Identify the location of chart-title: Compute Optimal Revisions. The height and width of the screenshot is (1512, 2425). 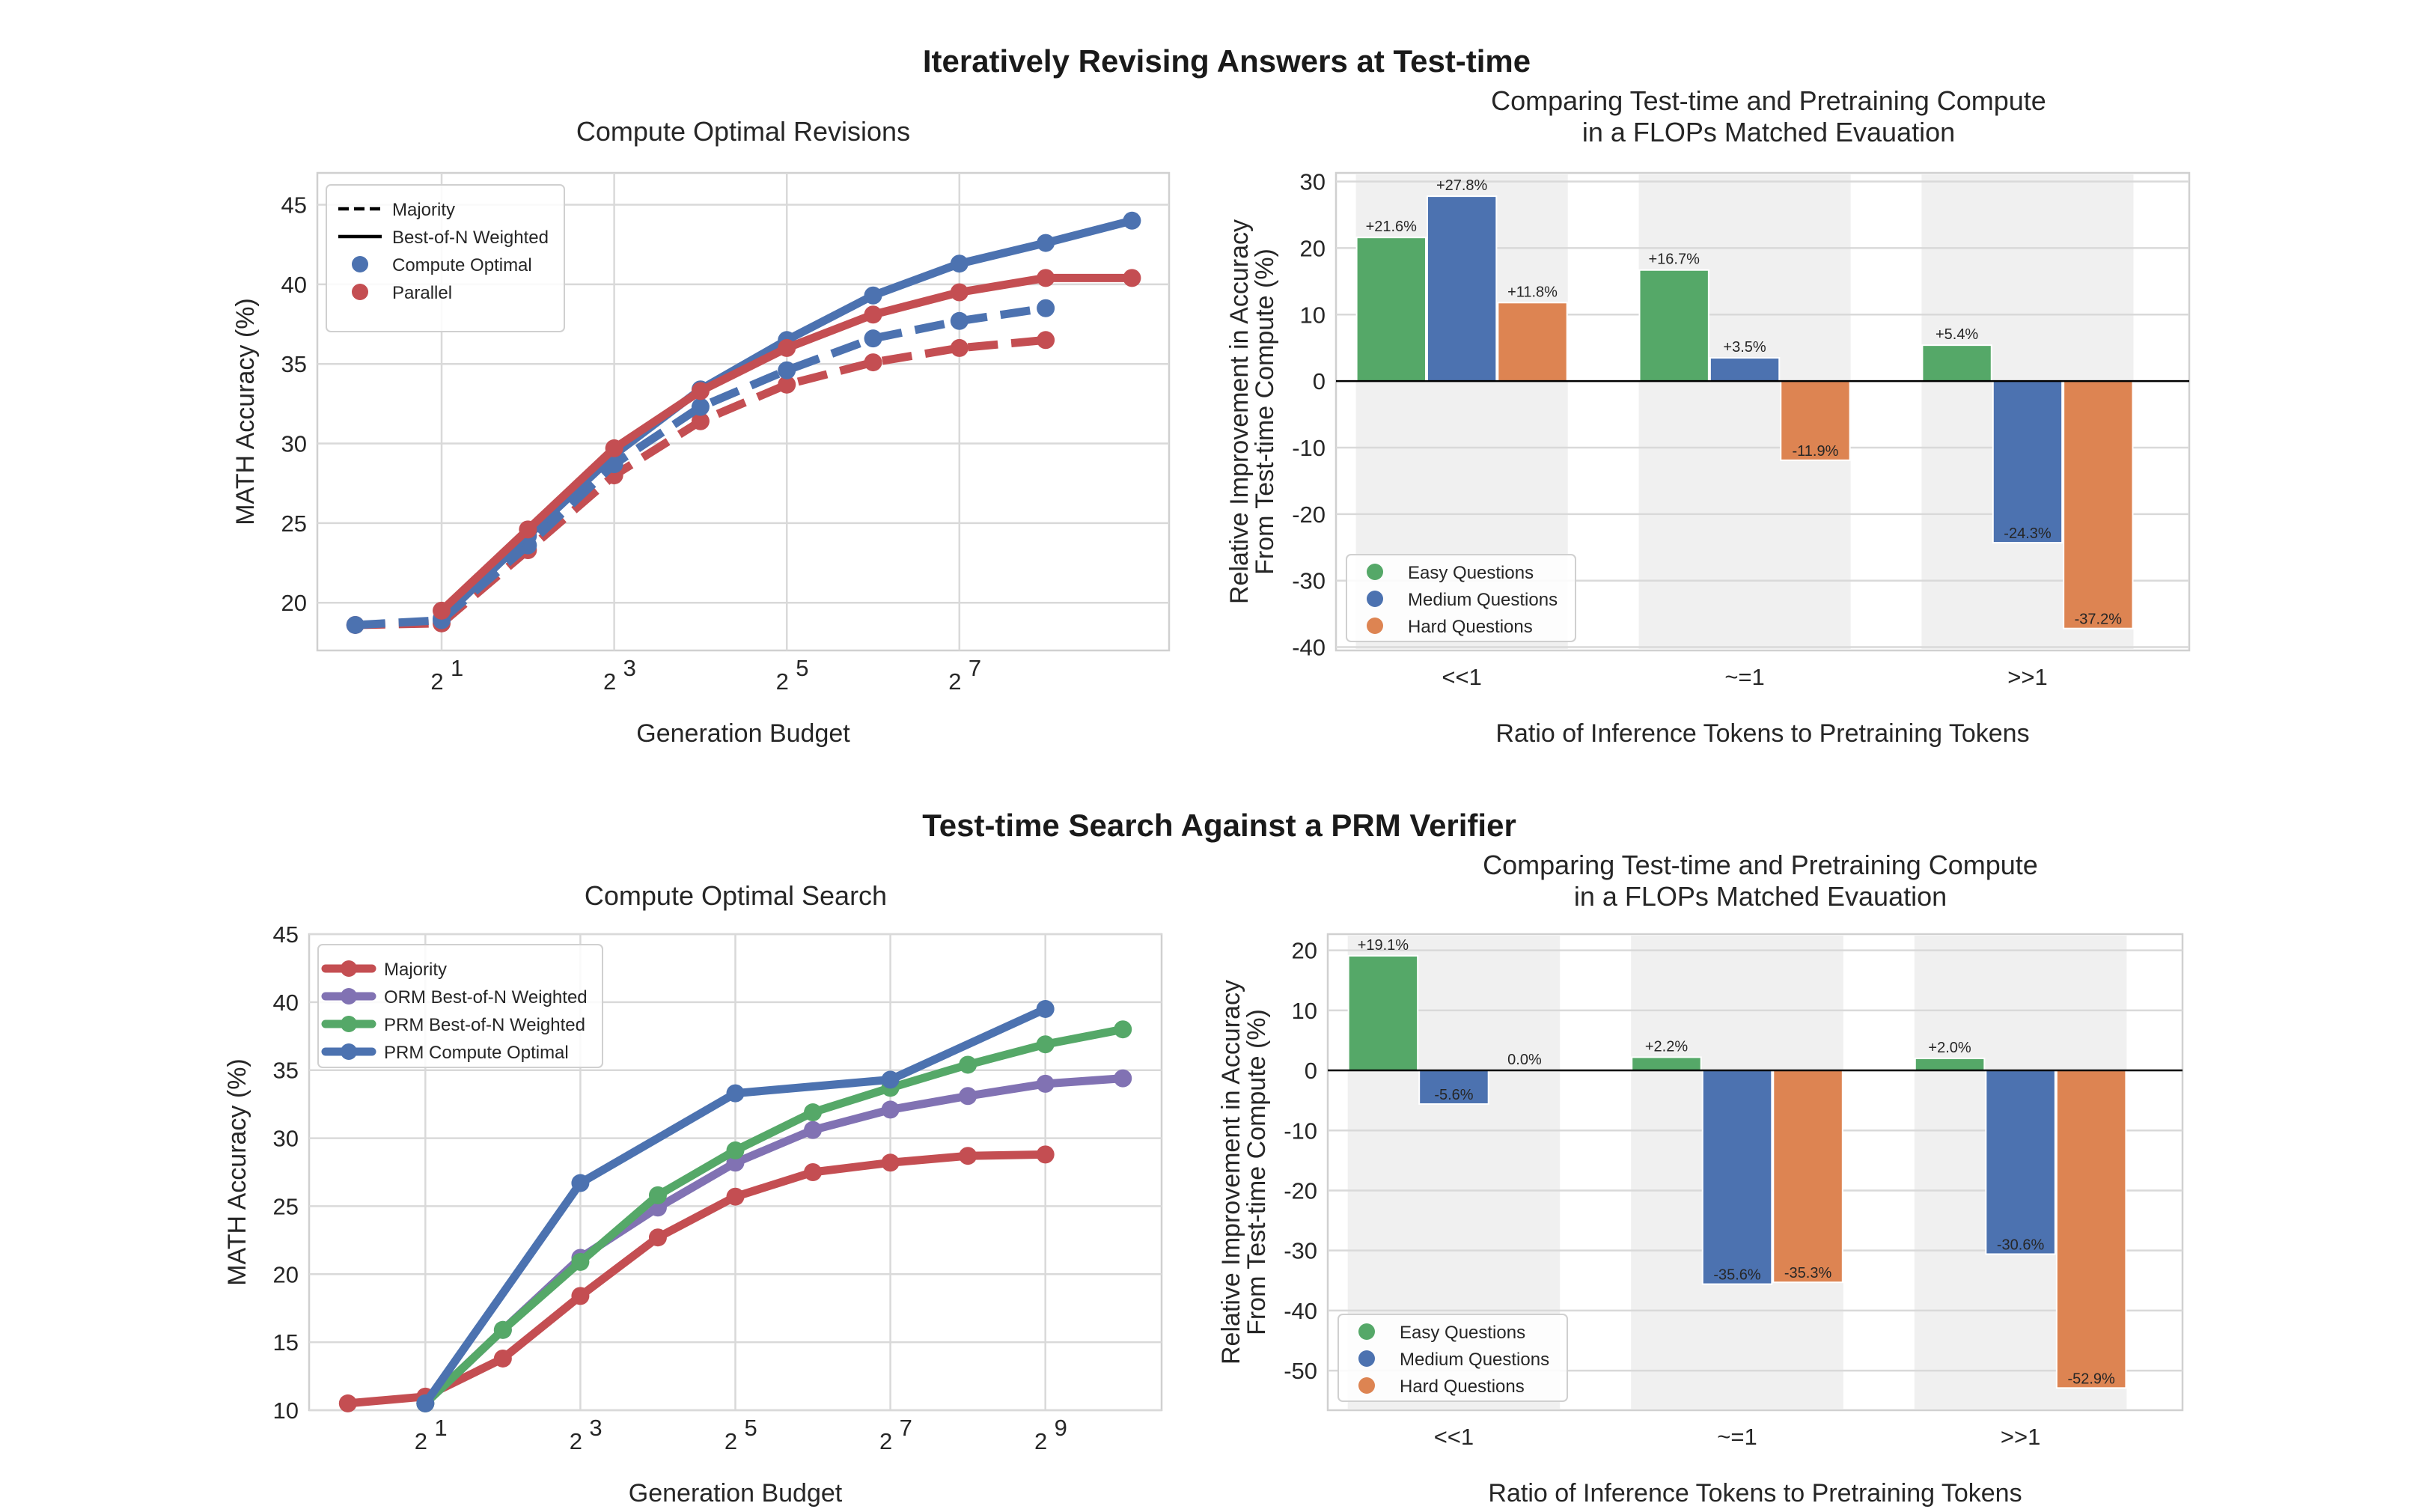
(743, 131).